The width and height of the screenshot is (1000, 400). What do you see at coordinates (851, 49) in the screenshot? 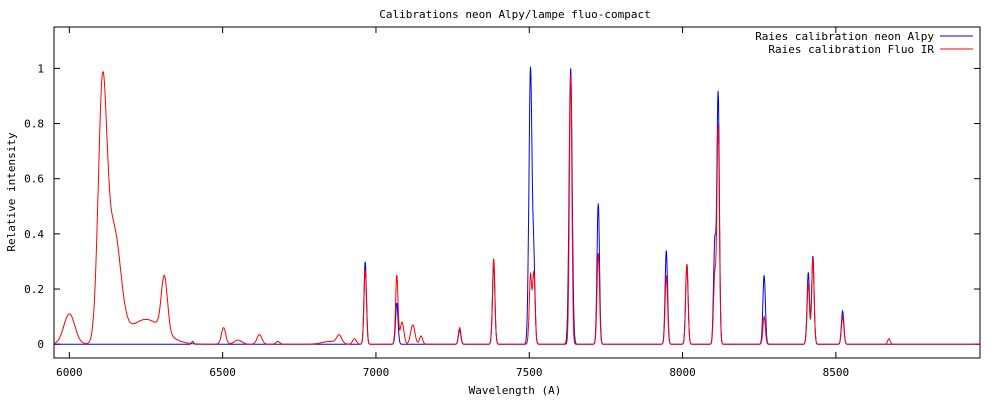
I see `legend-label: Raies calibration Fluo IR` at bounding box center [851, 49].